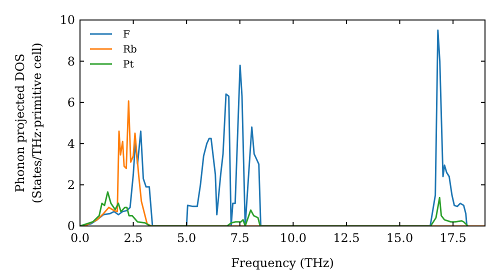 This screenshot has width=500, height=280. Describe the element at coordinates (186, 238) in the screenshot. I see `x-tick-label: 5.0` at that location.